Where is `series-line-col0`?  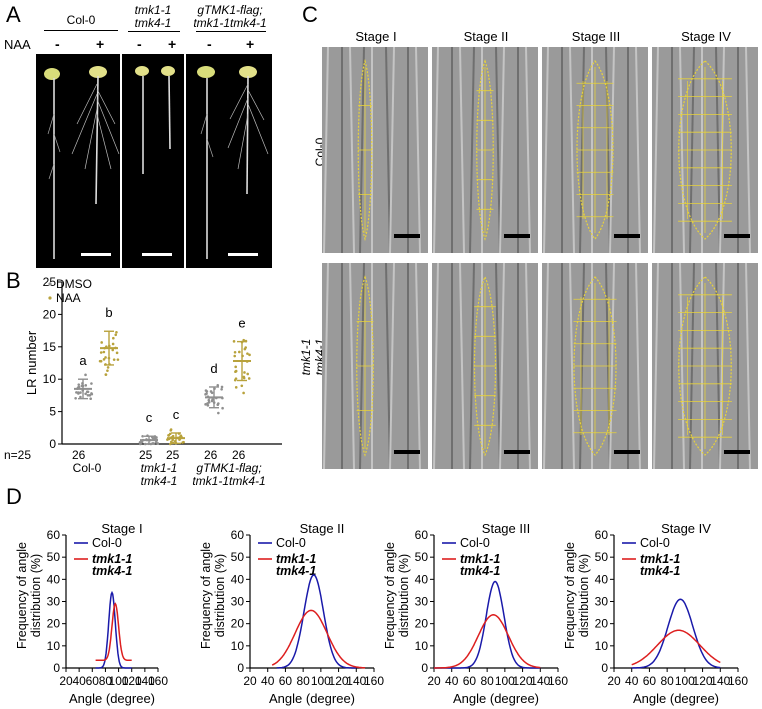
series-line-col0 is located at coordinates (487, 624).